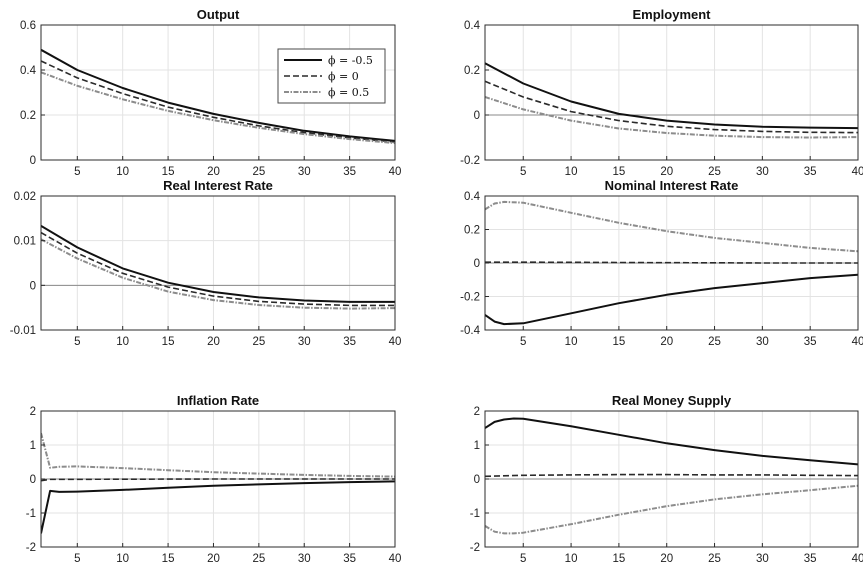 The width and height of the screenshot is (863, 569). Describe the element at coordinates (23, 331) in the screenshot. I see `y-tick-label: -0.01` at that location.